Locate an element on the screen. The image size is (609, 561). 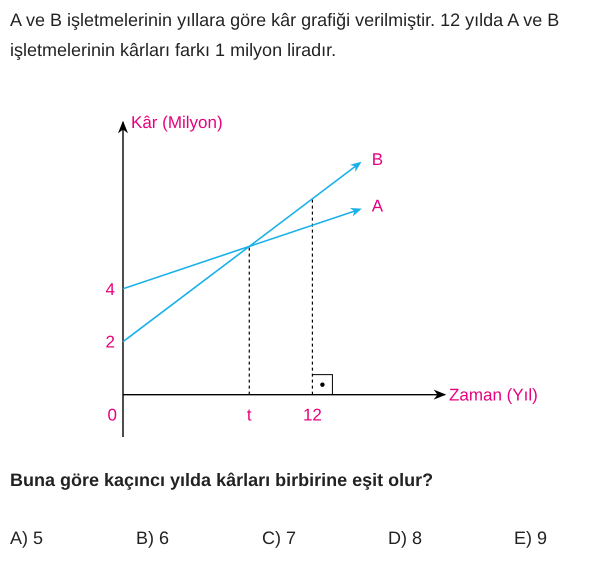
x-axis-title: Zaman (Yıl) is located at coordinates (493, 395).